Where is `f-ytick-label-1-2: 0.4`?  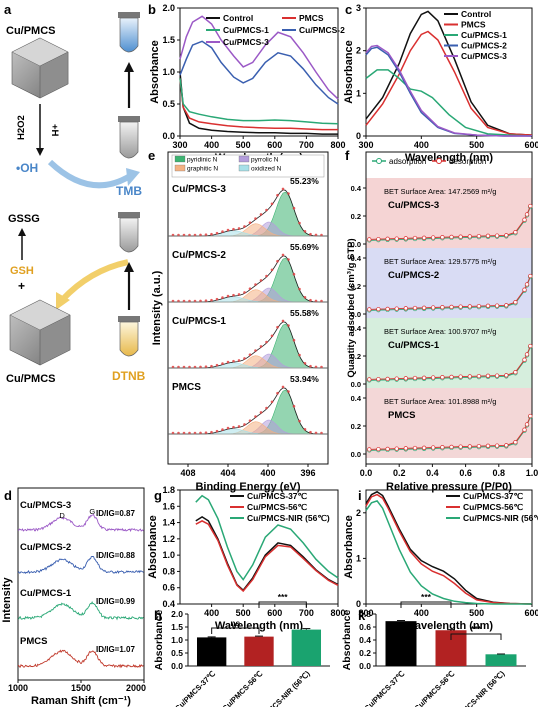
f-ytick-label-1-2: 0.4 is located at coordinates (356, 258).